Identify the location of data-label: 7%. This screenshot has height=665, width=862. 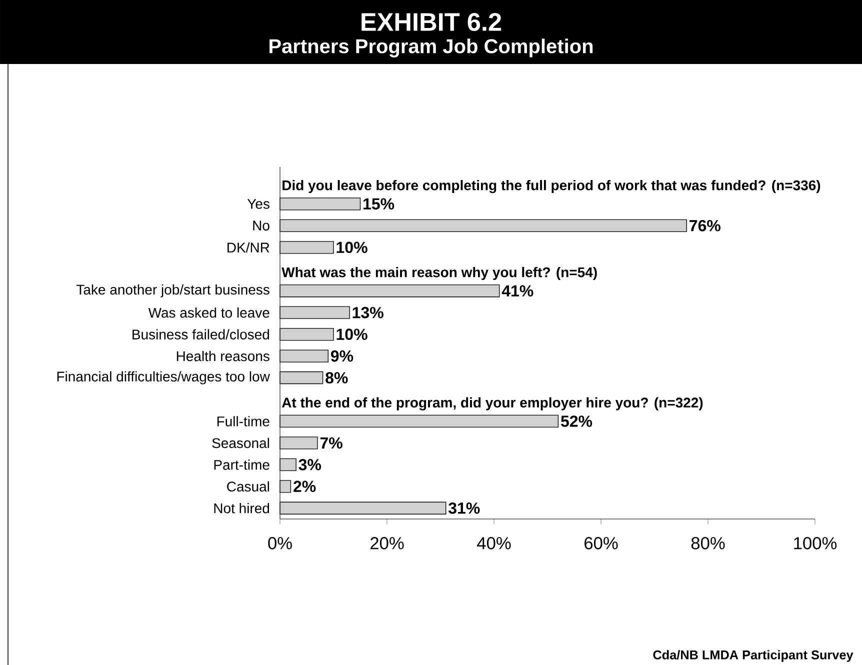
(331, 443).